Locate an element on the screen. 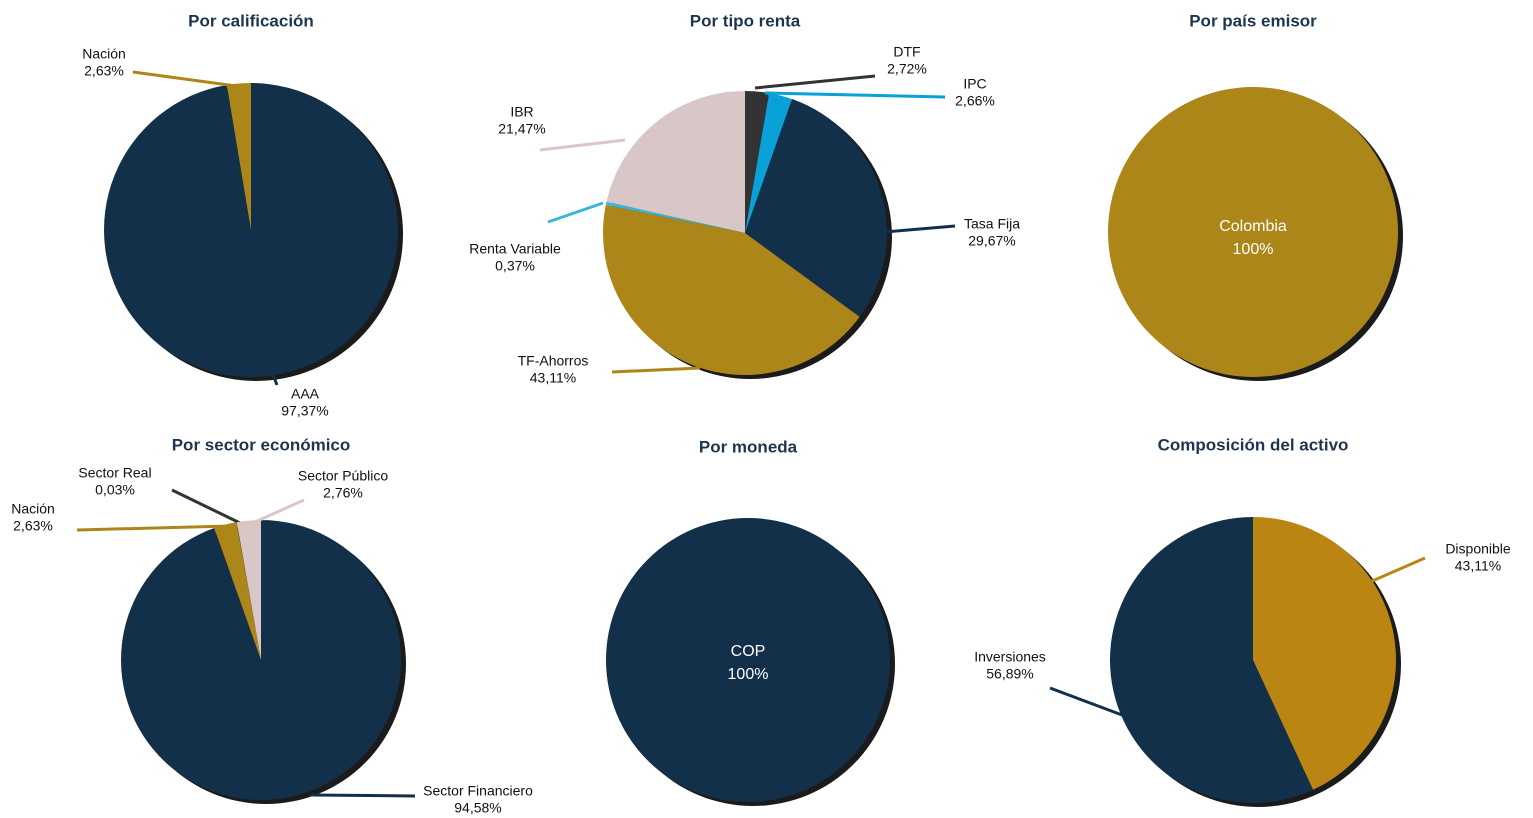 Image resolution: width=1533 pixels, height=818 pixels. slice-label: Sector Financiero is located at coordinates (478, 791).